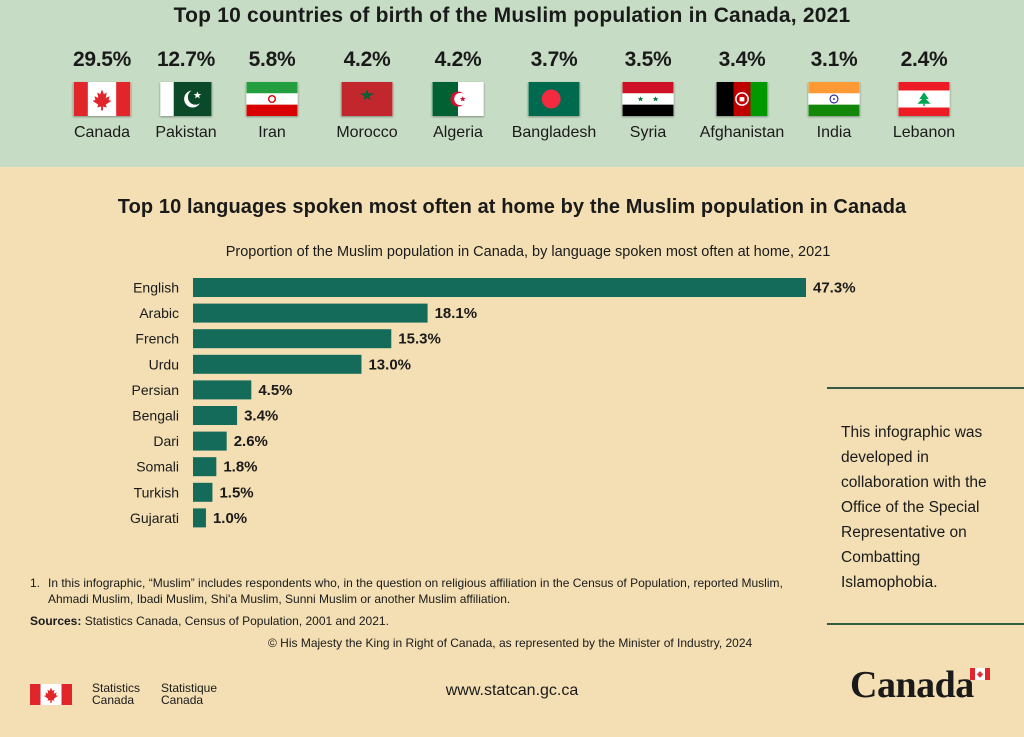 This screenshot has height=737, width=1024. What do you see at coordinates (186, 99) in the screenshot?
I see `pakistan-flag-icon` at bounding box center [186, 99].